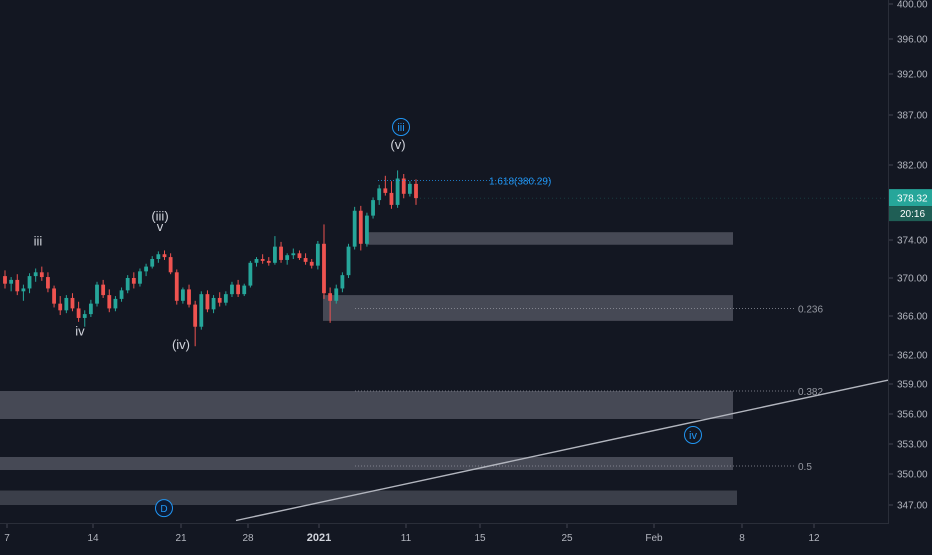 This screenshot has height=555, width=932. Describe the element at coordinates (412, 534) in the screenshot. I see `time-axis: 7 14 21 28 2021 11 15 25 Feb 8 12` at that location.